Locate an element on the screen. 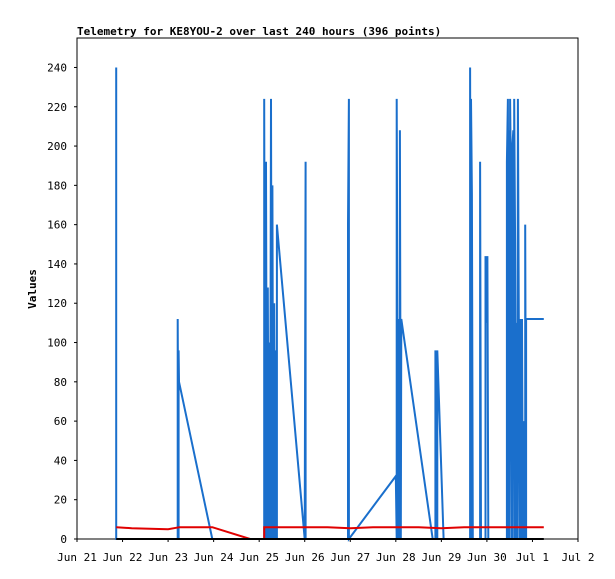  y-tick-label: 180 is located at coordinates (57, 185).